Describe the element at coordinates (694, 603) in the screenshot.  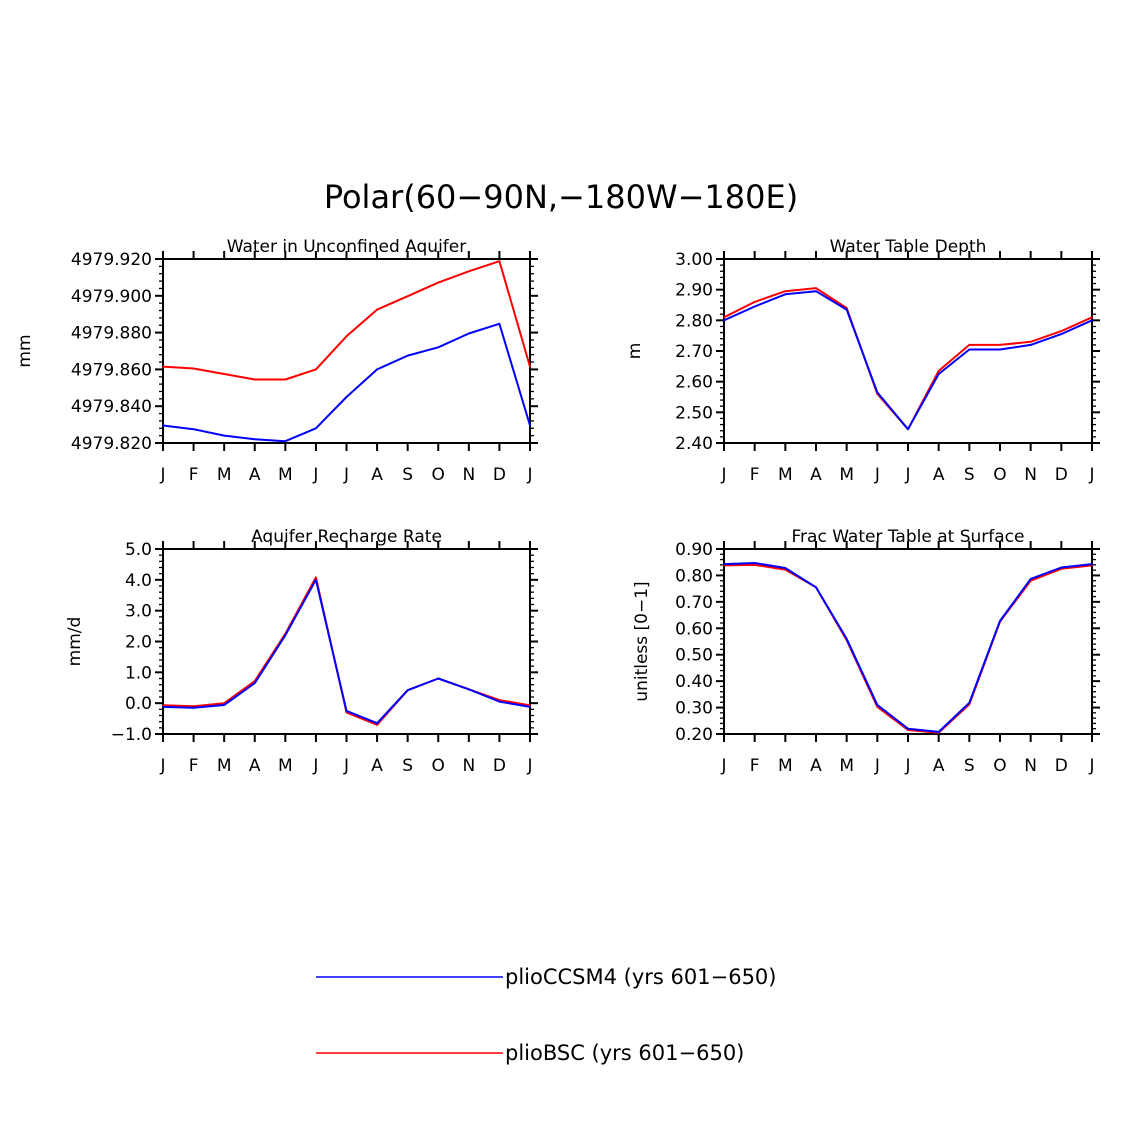
I see `y-tick-label: 0.70` at that location.